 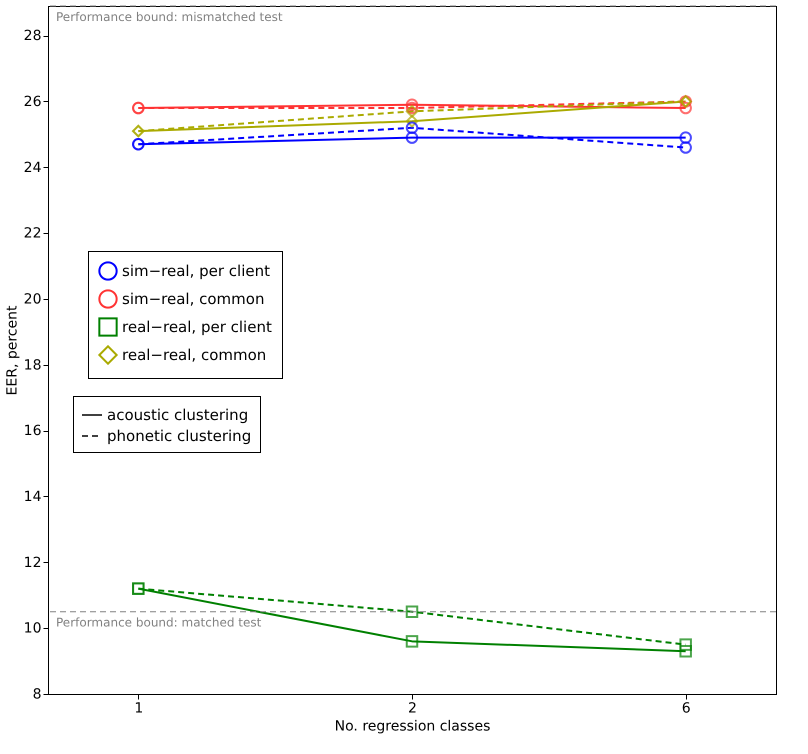 I want to click on x-tick-label: 1, so click(x=139, y=708).